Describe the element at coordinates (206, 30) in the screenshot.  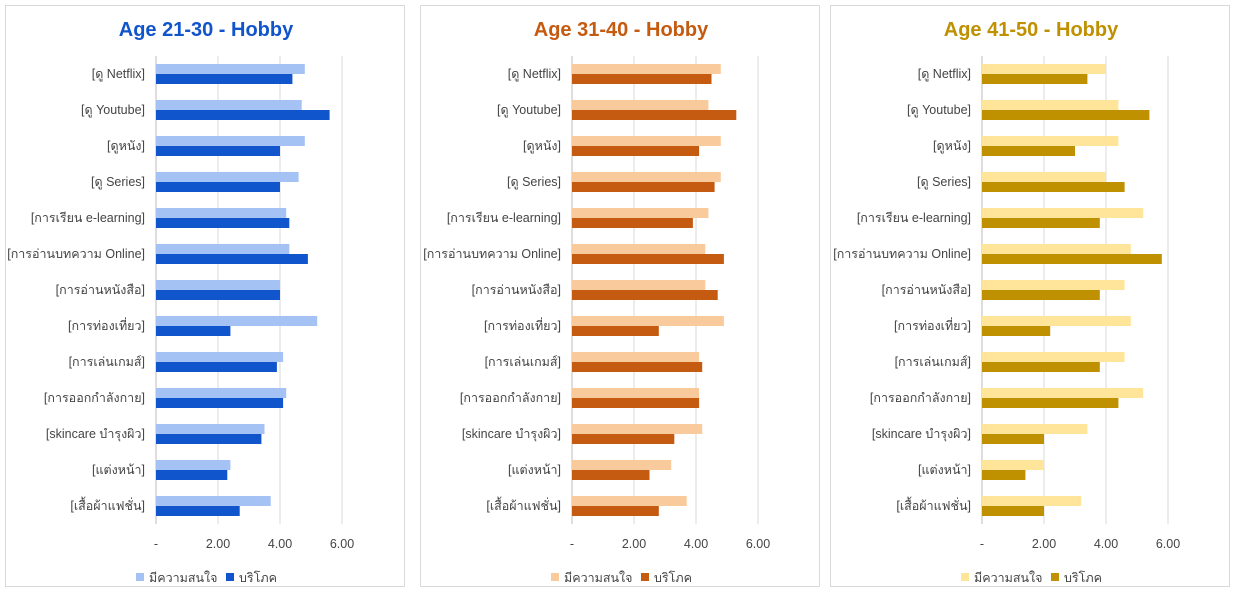
I see `chart-title: Age 21-30 - Hobby` at that location.